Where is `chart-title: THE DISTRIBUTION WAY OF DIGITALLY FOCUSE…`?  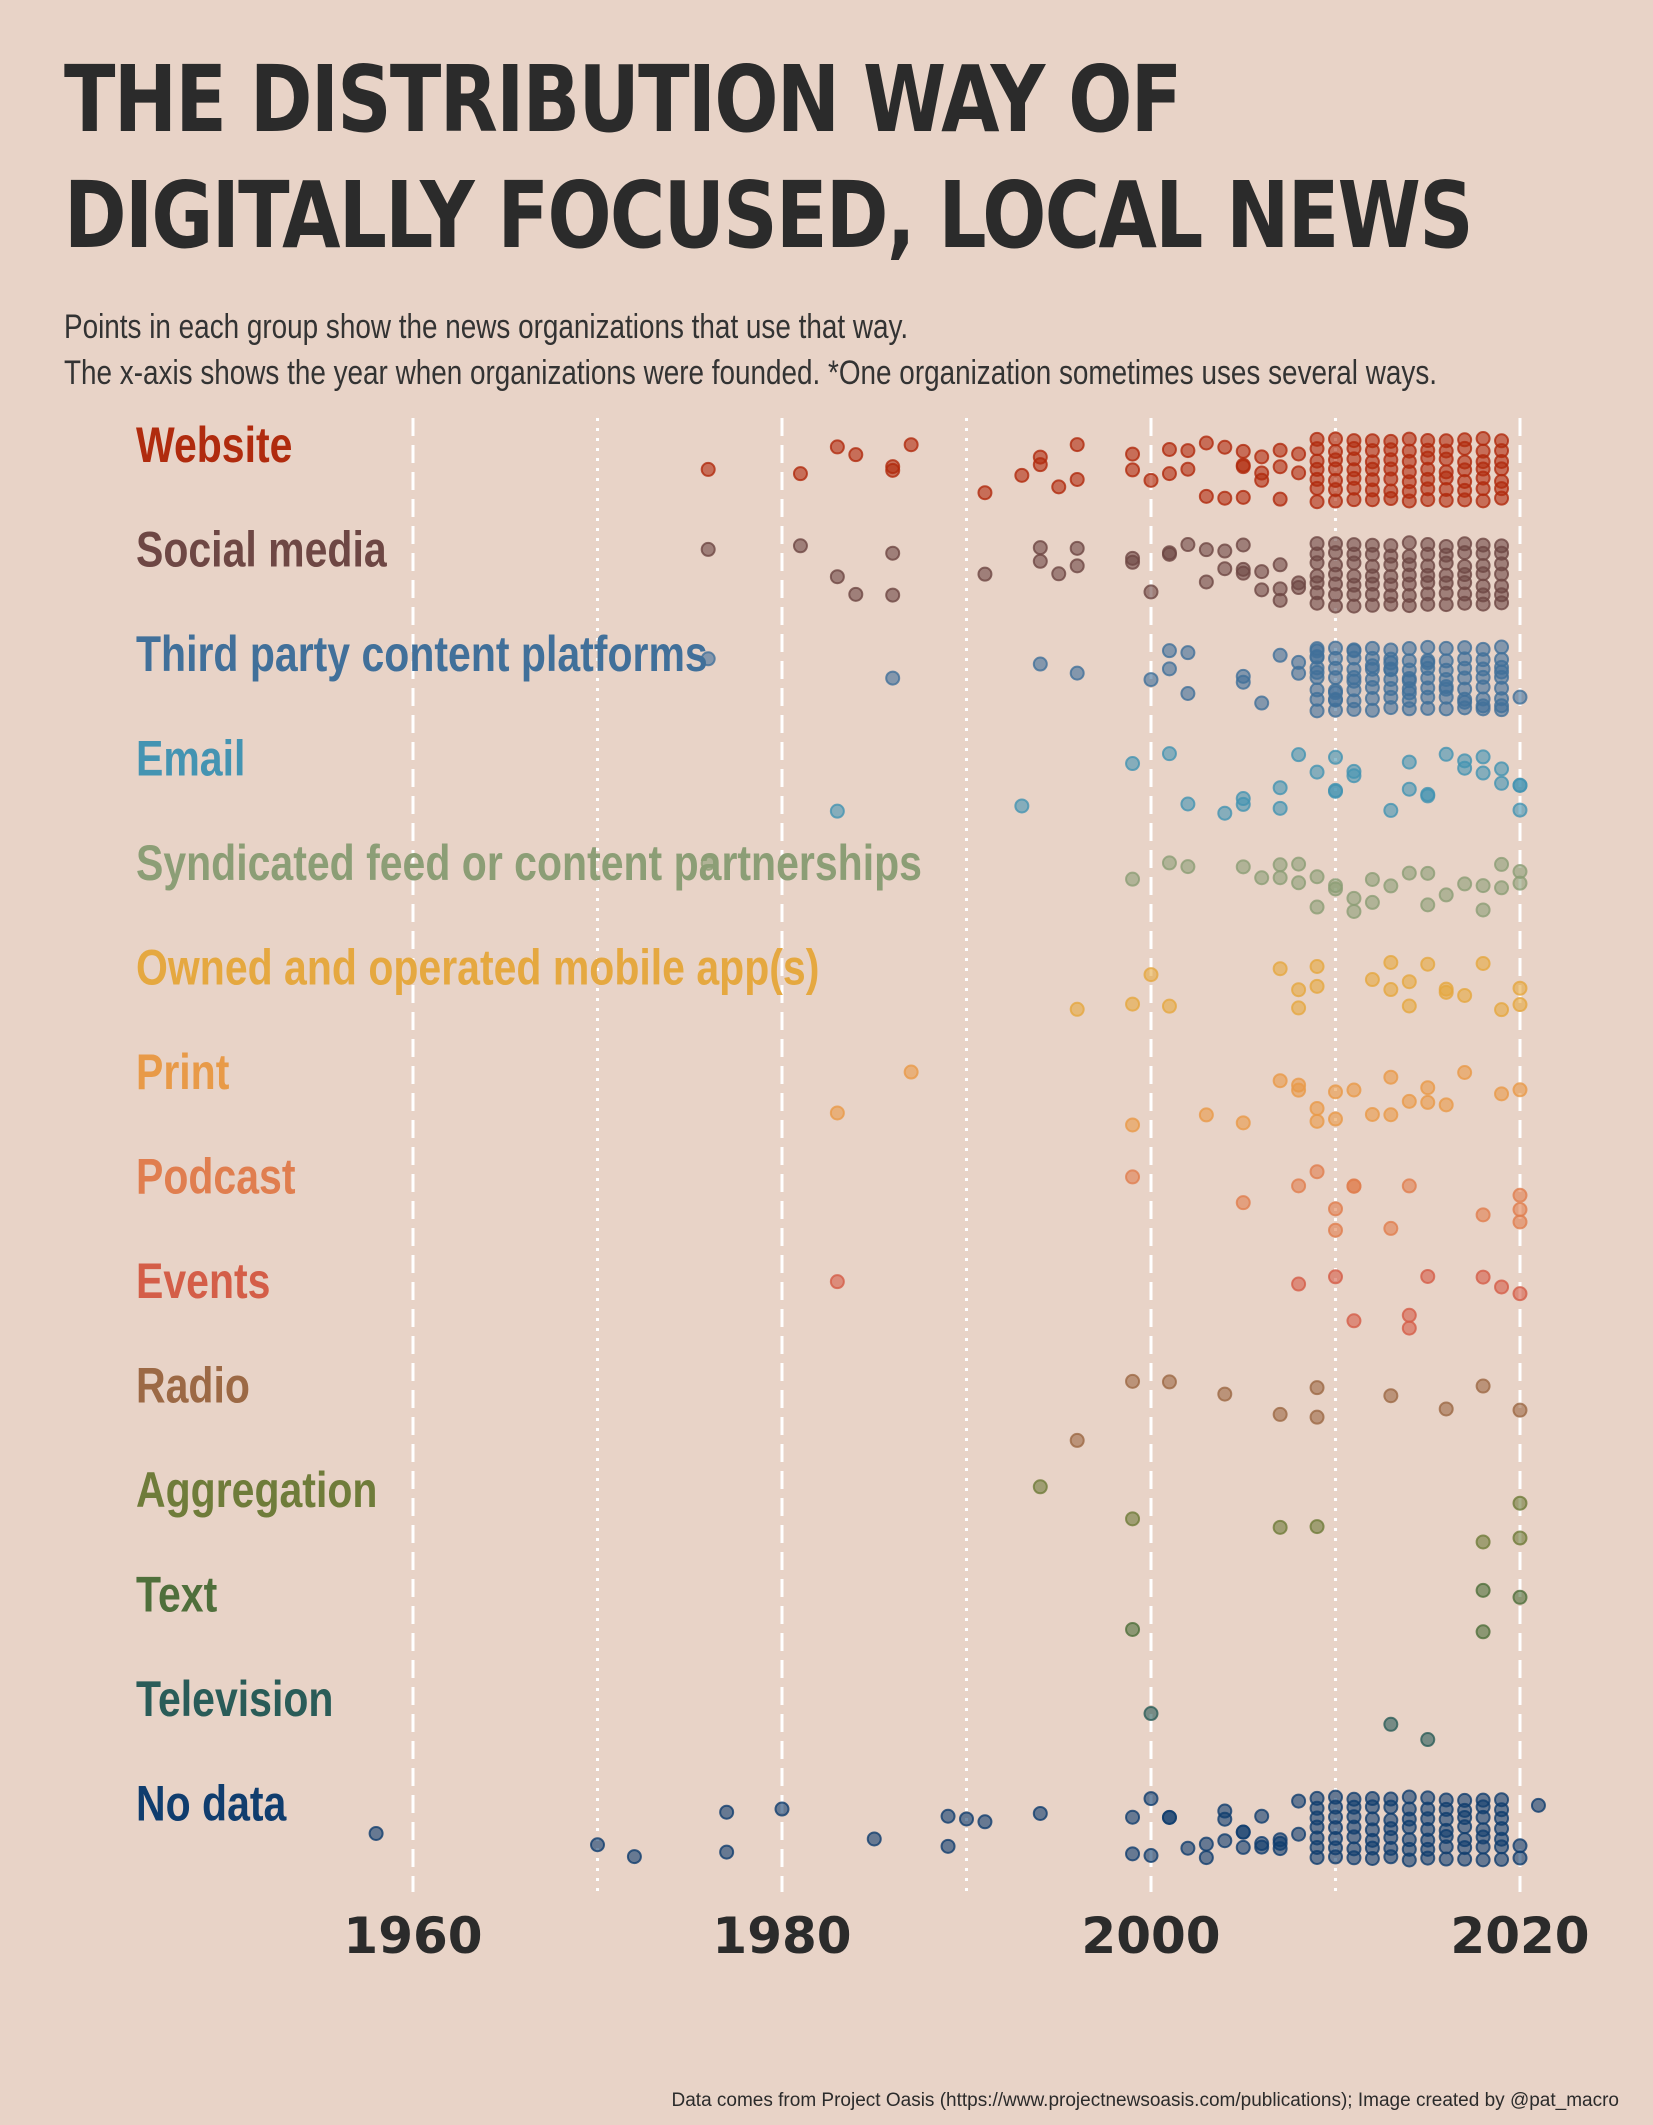 chart-title: THE DISTRIBUTION WAY OF DIGITALLY FOCUSE… is located at coordinates (769, 158).